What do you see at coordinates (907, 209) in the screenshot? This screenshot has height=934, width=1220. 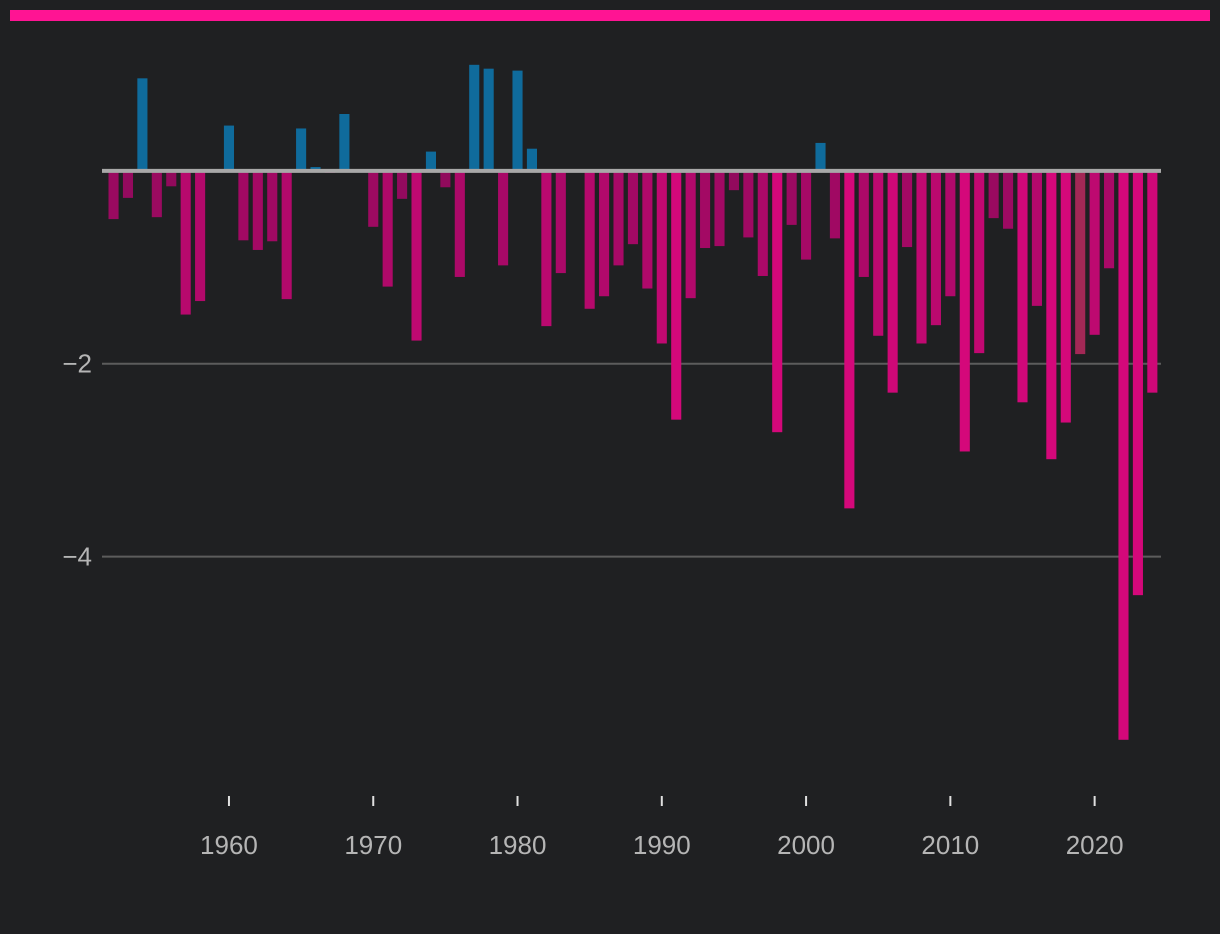 I see `bar-2007` at bounding box center [907, 209].